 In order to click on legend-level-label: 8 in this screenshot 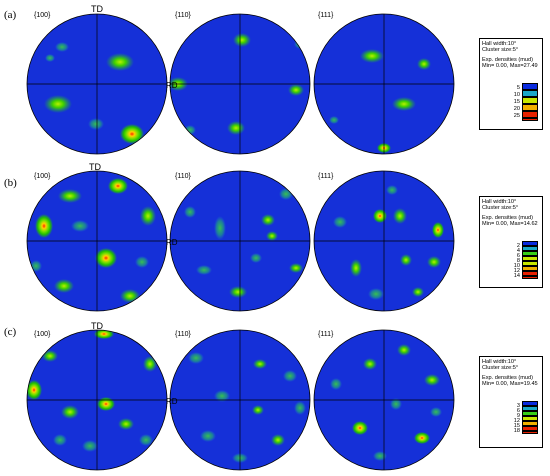, I will do `click(518, 261)`.